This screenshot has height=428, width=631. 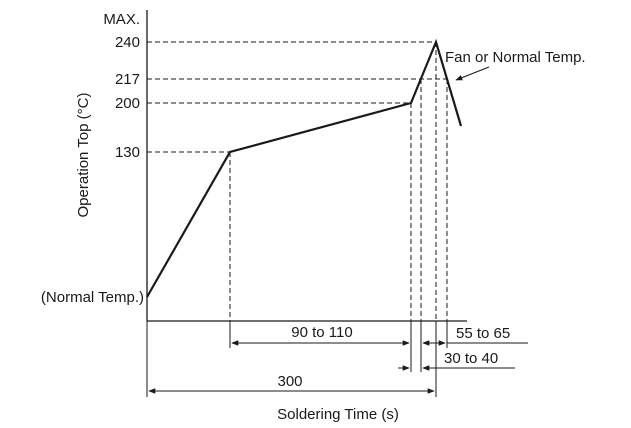 I want to click on cooling-label: Fan or Normal Temp., so click(x=515, y=57).